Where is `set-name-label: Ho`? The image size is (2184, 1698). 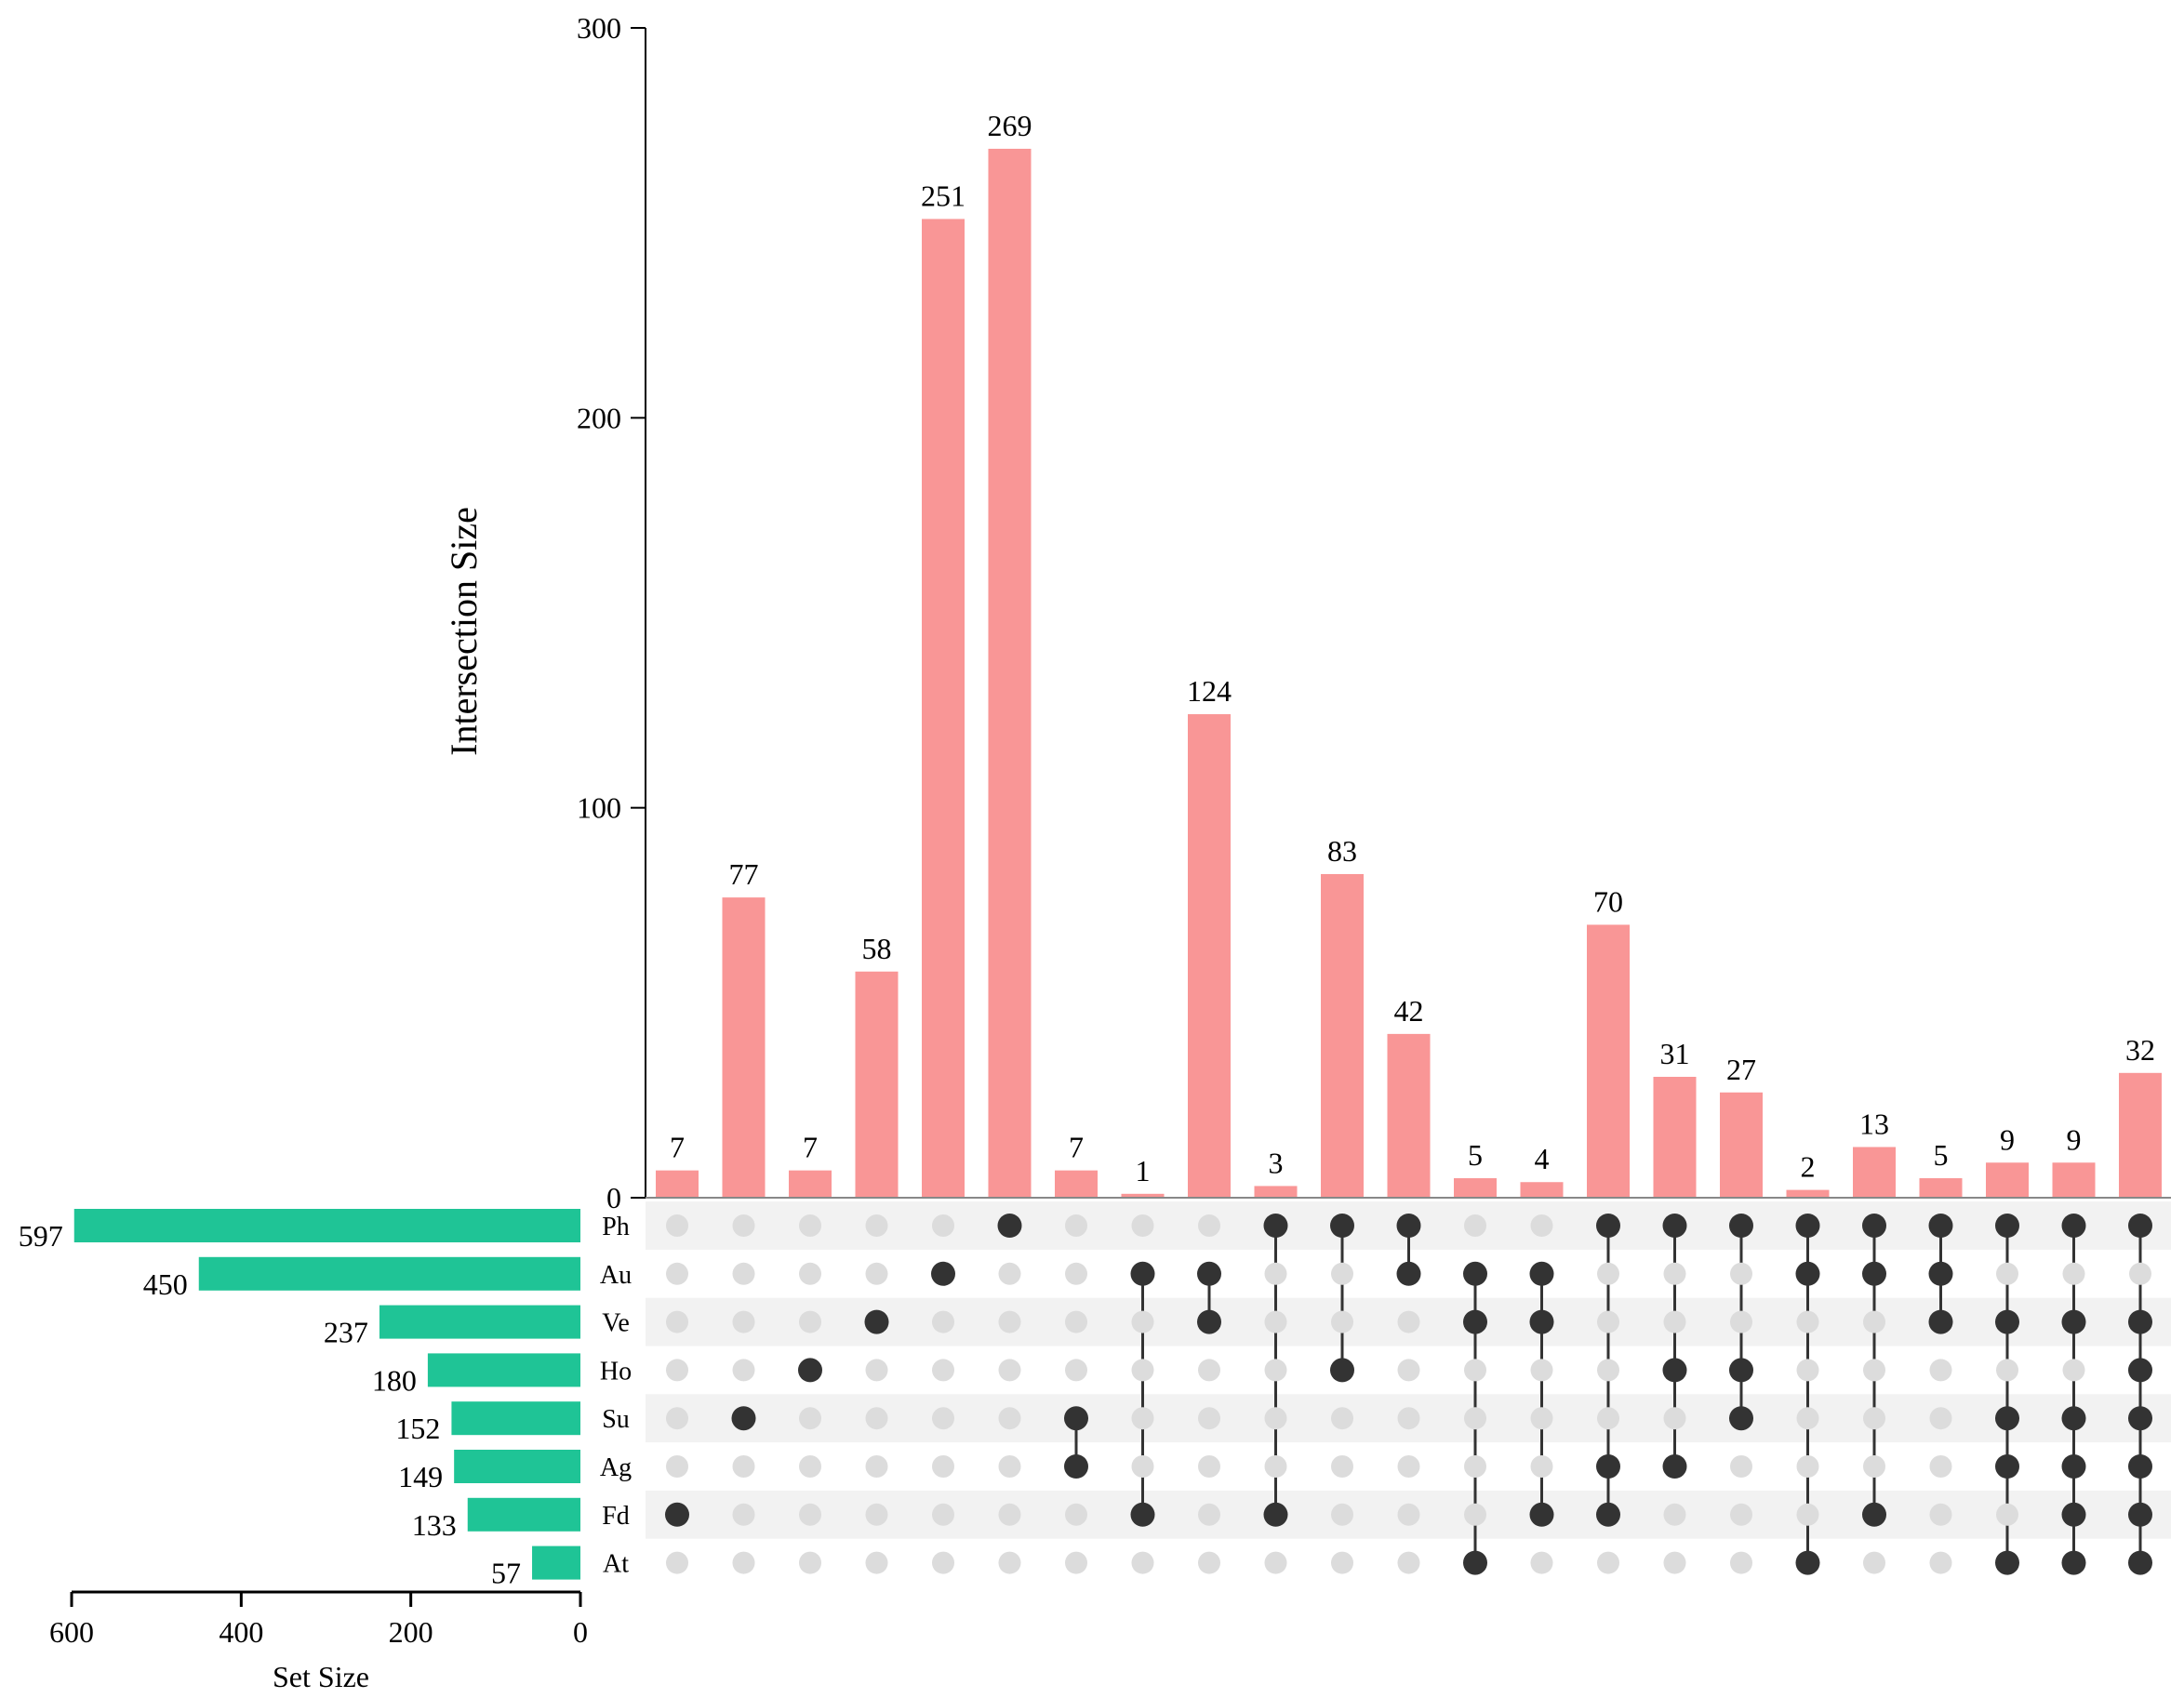 set-name-label: Ho is located at coordinates (616, 1371).